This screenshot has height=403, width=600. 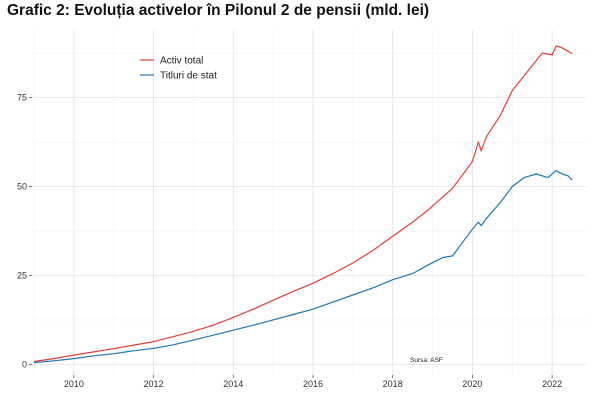 I want to click on x-tick-label: 2022, so click(x=552, y=384).